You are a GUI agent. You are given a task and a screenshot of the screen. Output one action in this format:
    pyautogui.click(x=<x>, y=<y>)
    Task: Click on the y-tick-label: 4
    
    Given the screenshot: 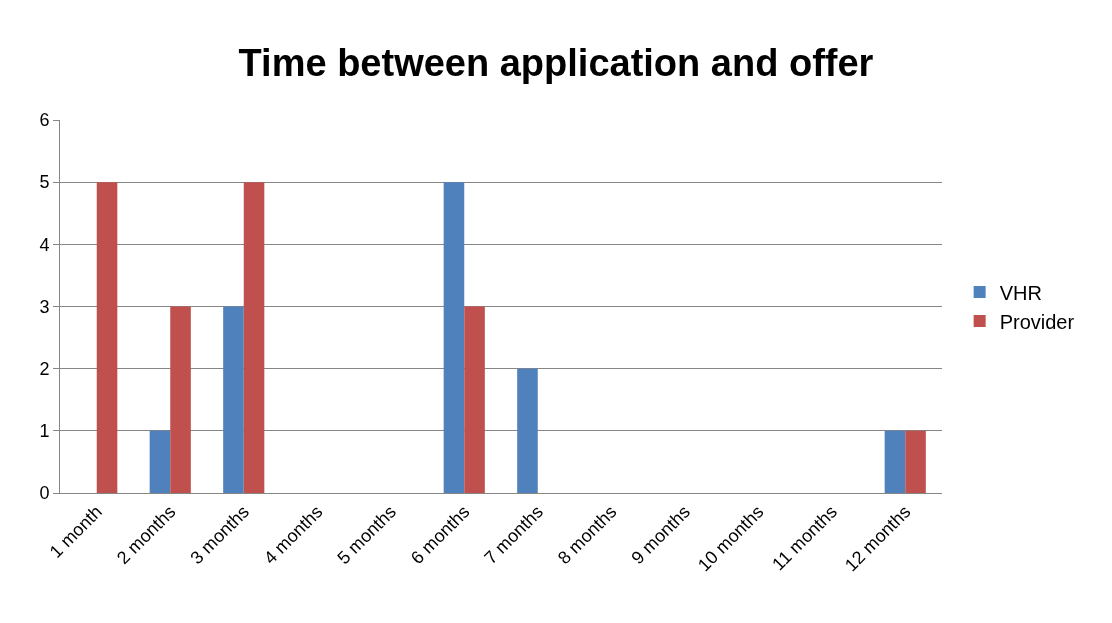 What is the action you would take?
    pyautogui.click(x=44, y=244)
    